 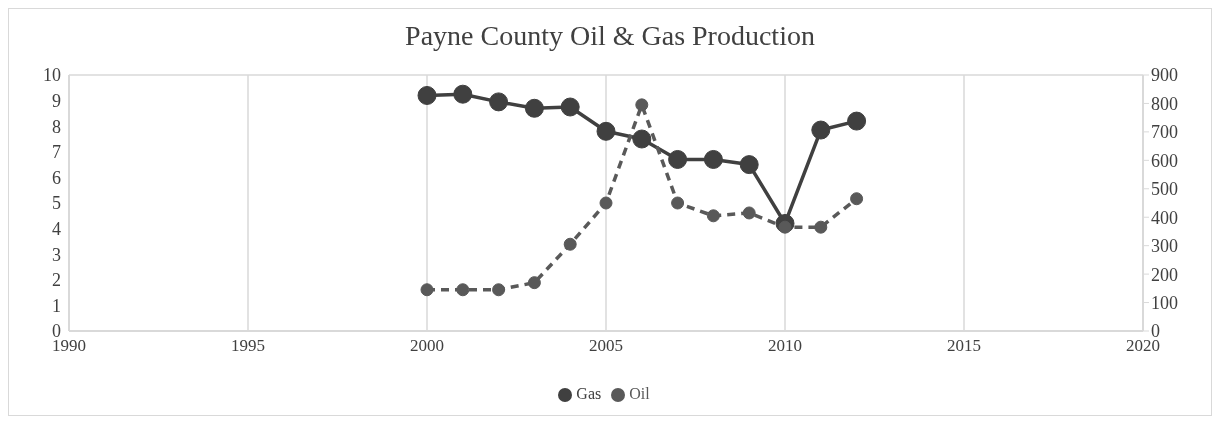 I want to click on y-tick-label: 1, so click(x=56, y=305).